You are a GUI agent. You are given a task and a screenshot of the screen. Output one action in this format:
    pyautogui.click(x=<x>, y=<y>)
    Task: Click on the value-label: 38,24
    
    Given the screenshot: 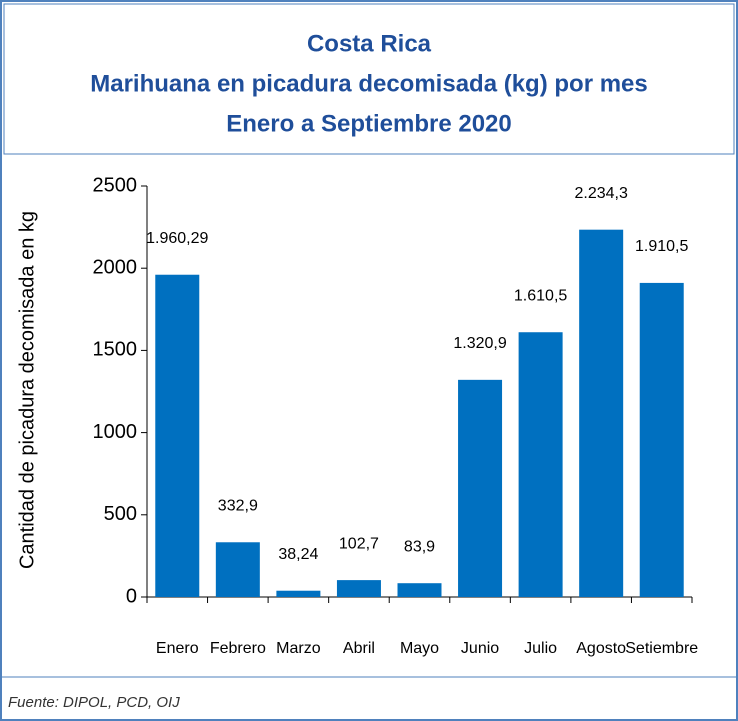 What is the action you would take?
    pyautogui.click(x=298, y=554)
    